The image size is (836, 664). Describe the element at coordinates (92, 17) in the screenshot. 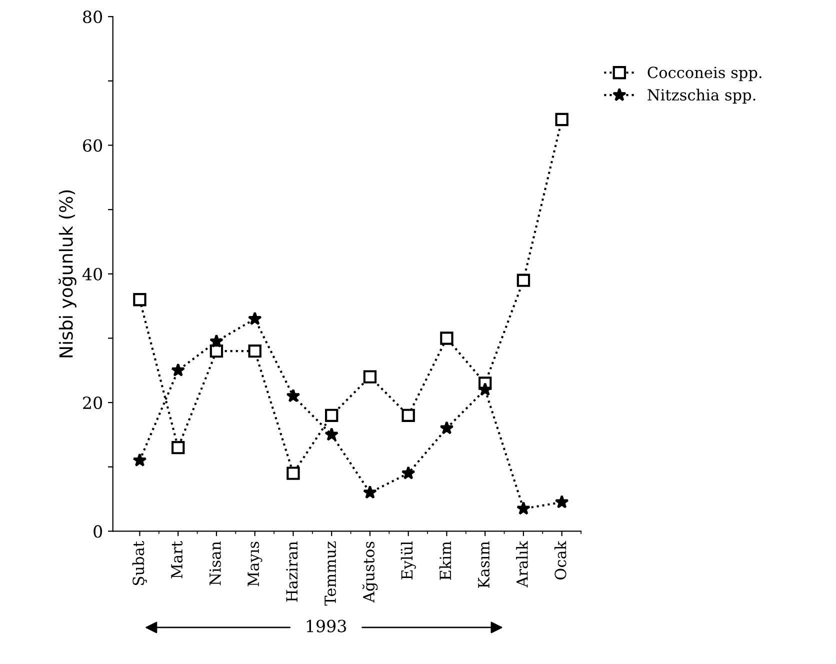

I see `y-tick-label: 80` at that location.